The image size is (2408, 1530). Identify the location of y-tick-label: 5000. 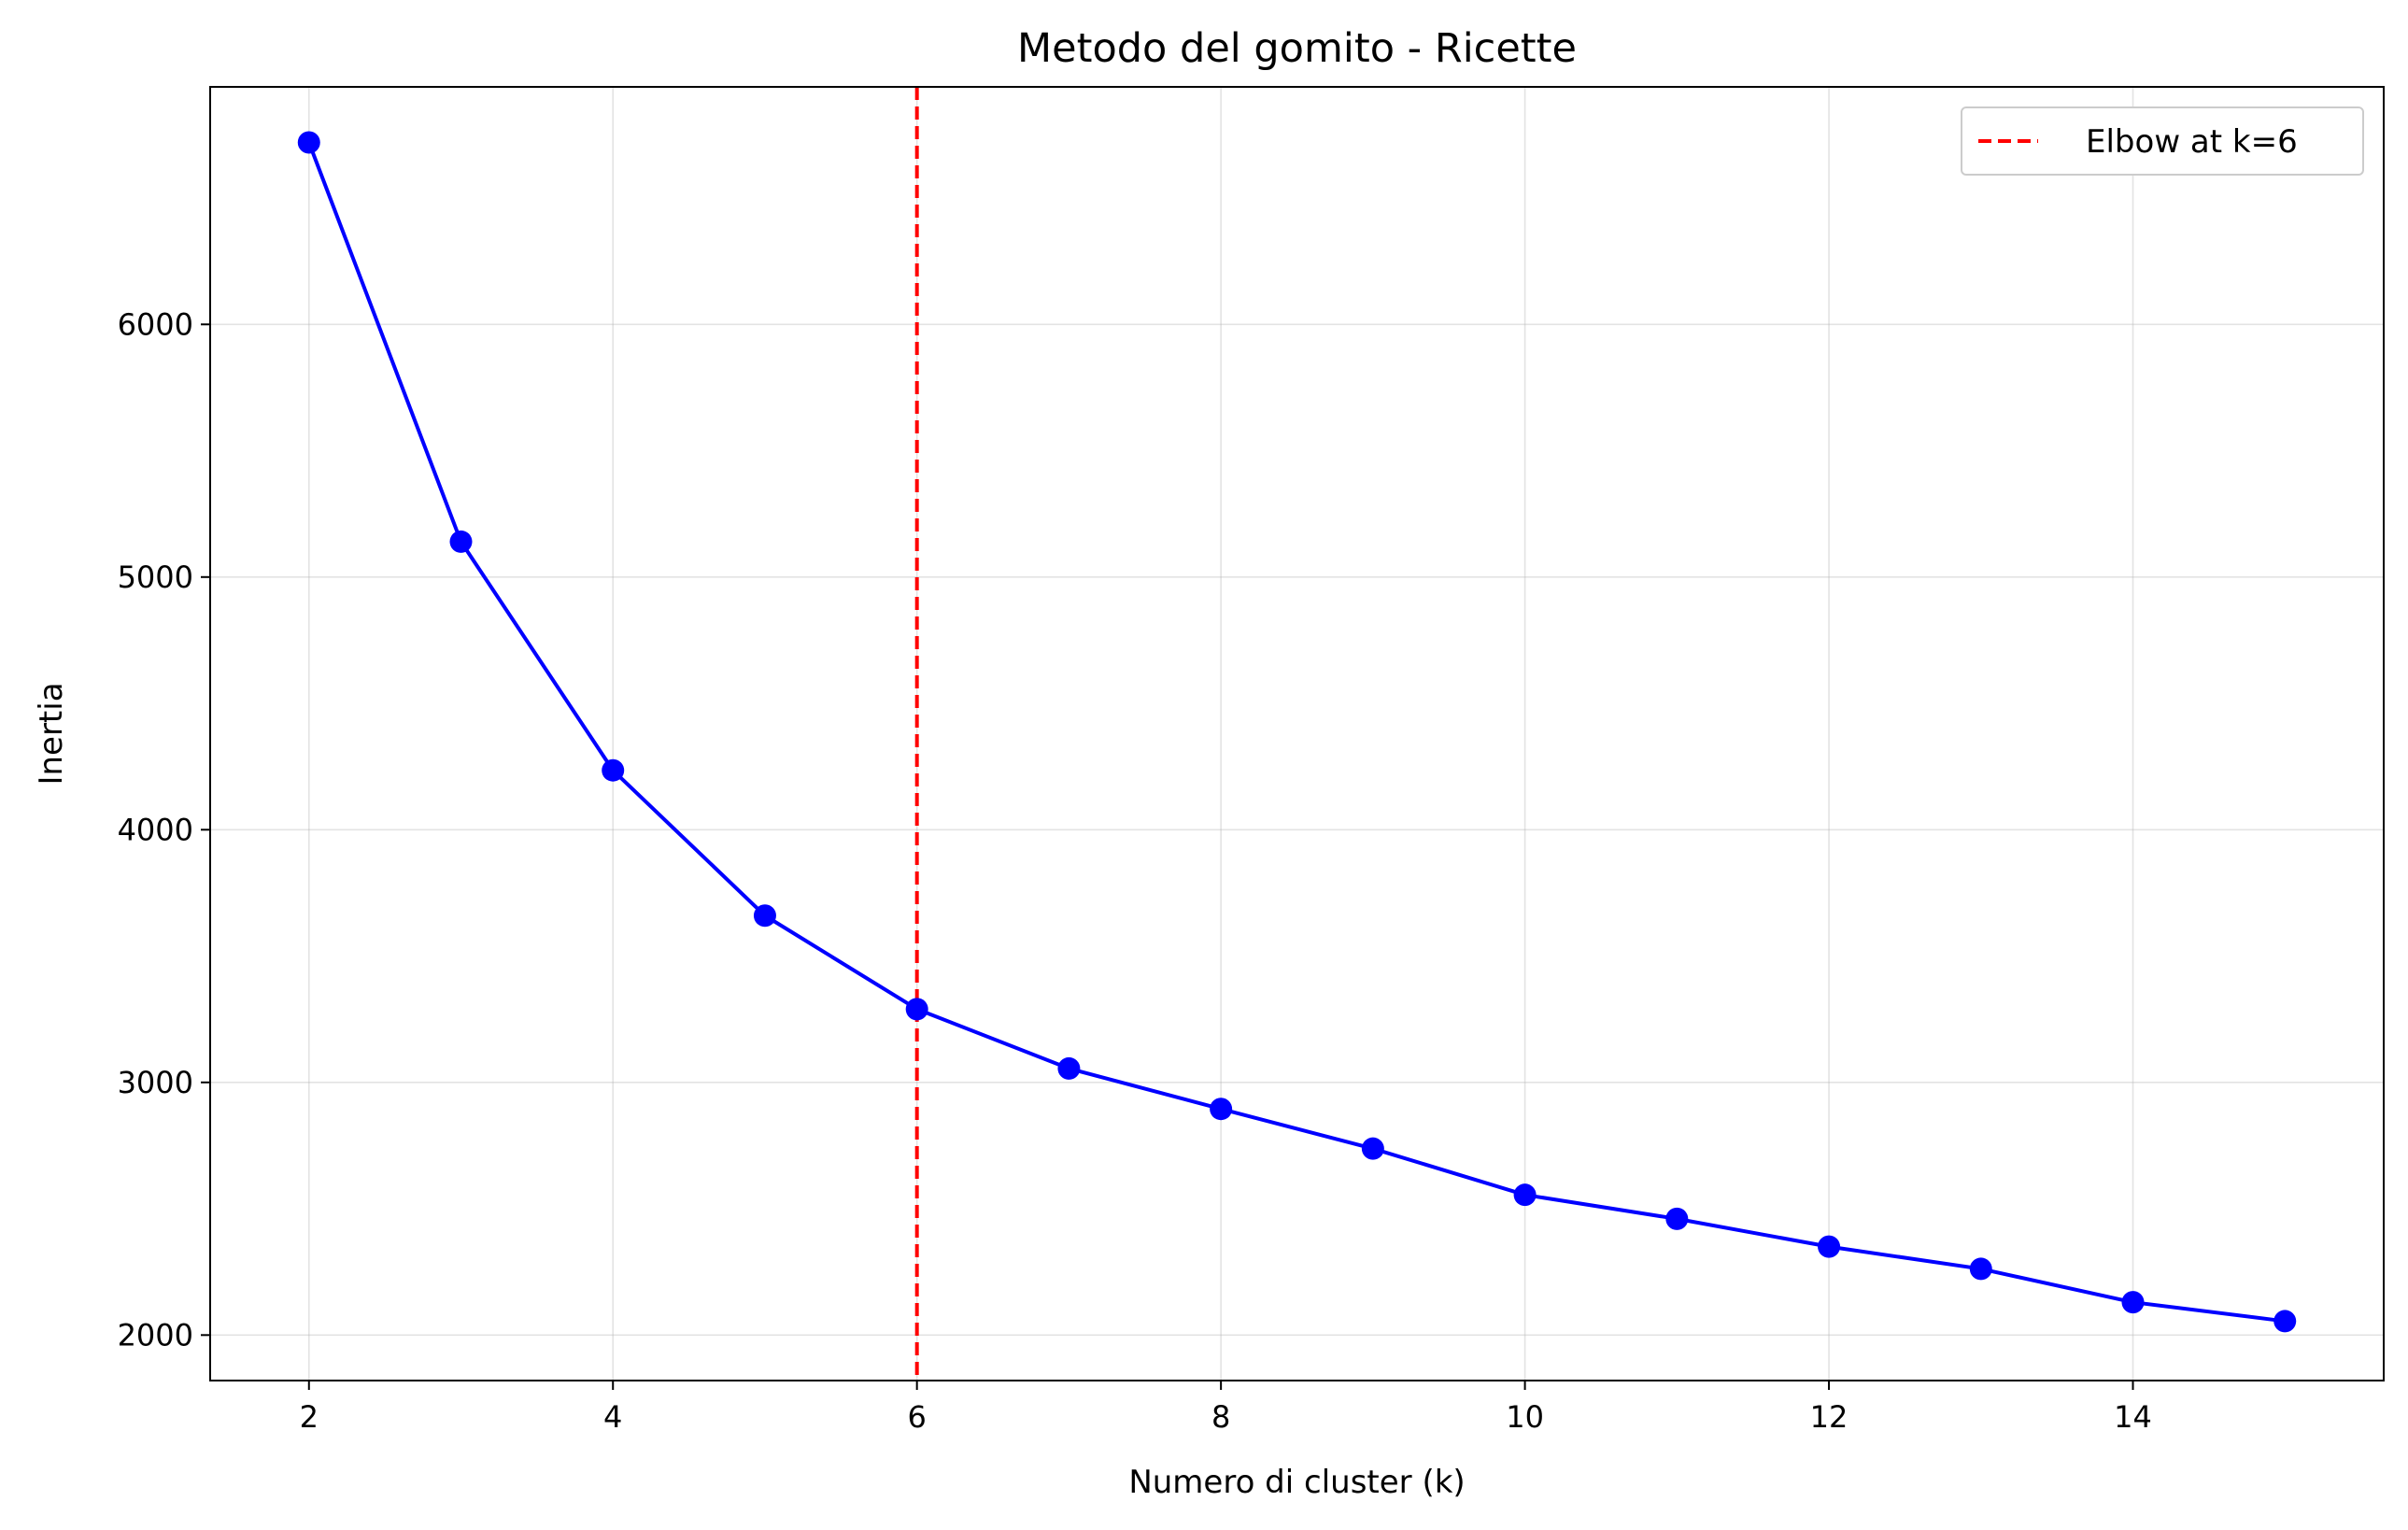
(155, 577).